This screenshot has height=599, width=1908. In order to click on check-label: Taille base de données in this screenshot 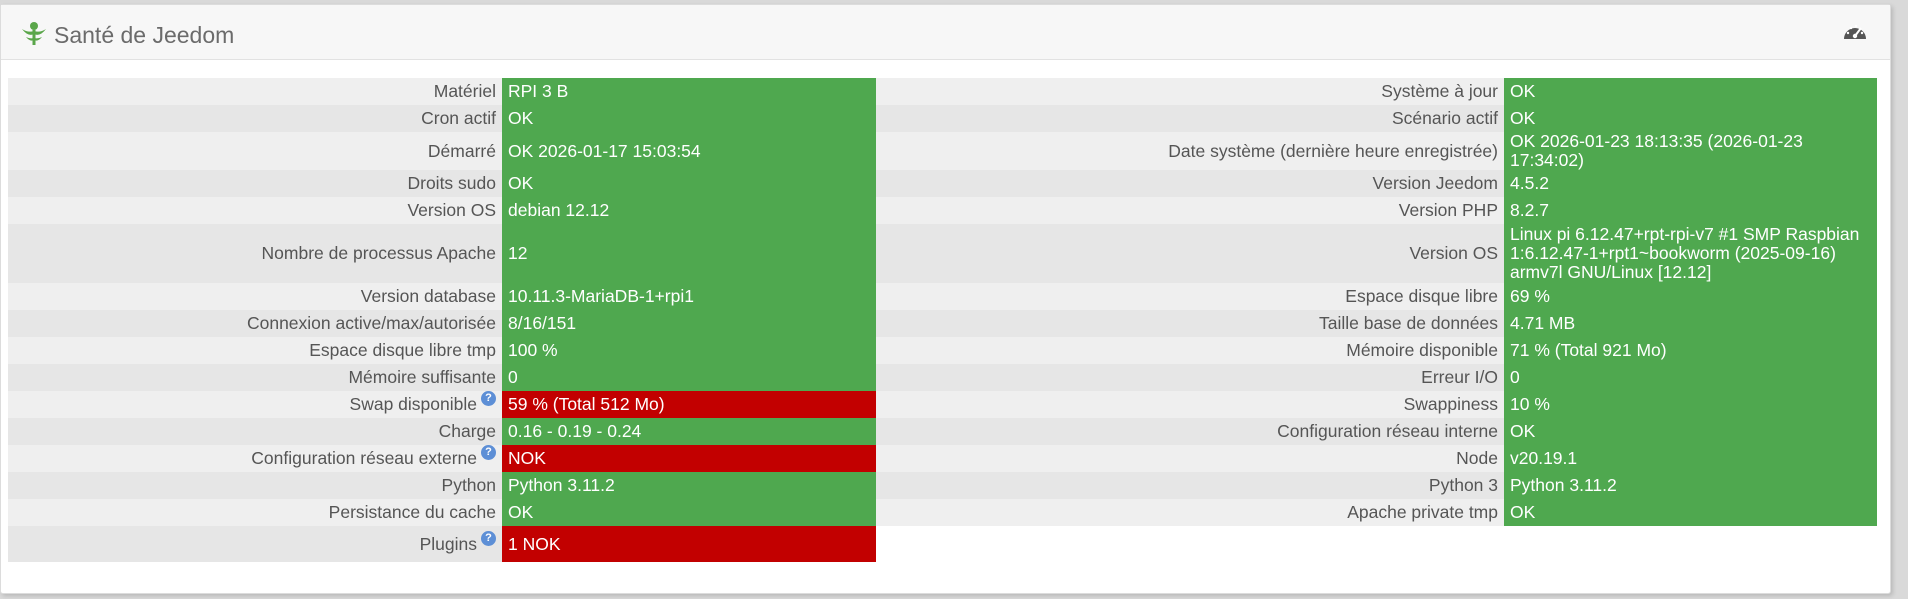, I will do `click(1408, 323)`.